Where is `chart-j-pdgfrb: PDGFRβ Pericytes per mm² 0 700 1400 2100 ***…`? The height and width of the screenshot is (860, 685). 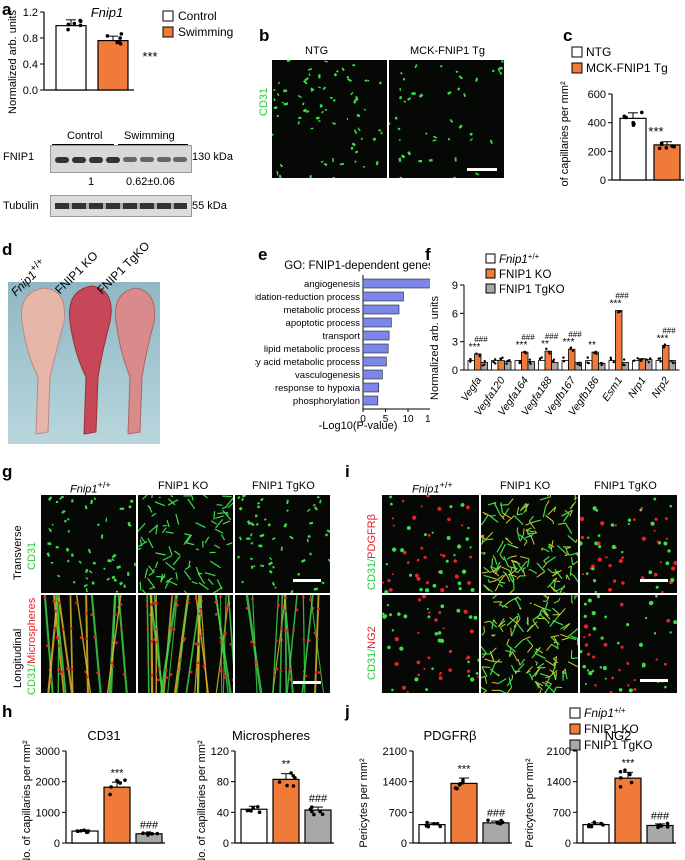
chart-j-pdgfrb: PDGFRβ Pericytes per mm² 0 700 1400 2100 ***… is located at coordinates (435, 789).